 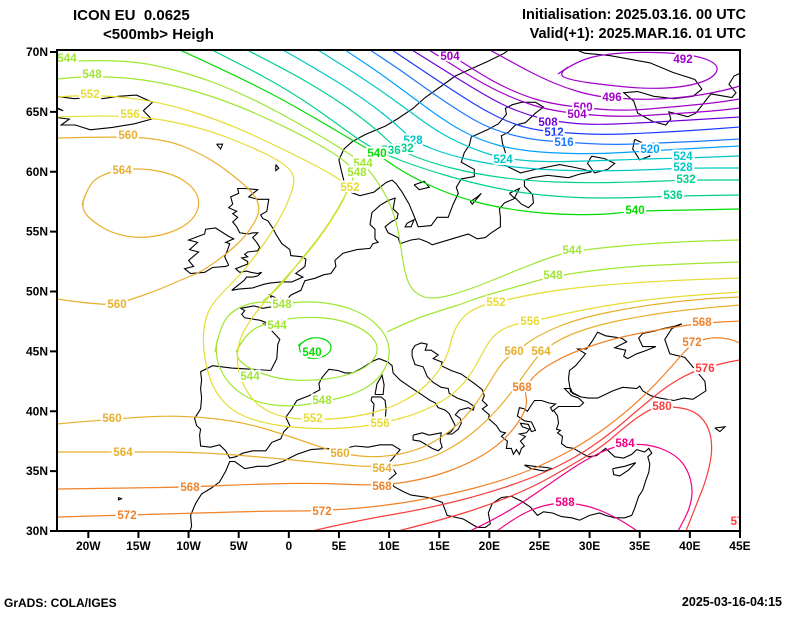 I want to click on contour-label-584: 584, so click(x=625, y=444).